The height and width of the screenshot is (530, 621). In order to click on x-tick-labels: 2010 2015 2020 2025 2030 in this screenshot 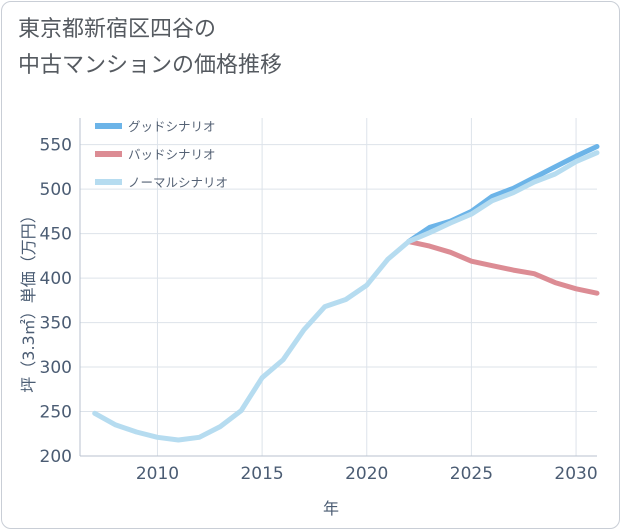, I will do `click(367, 474)`.